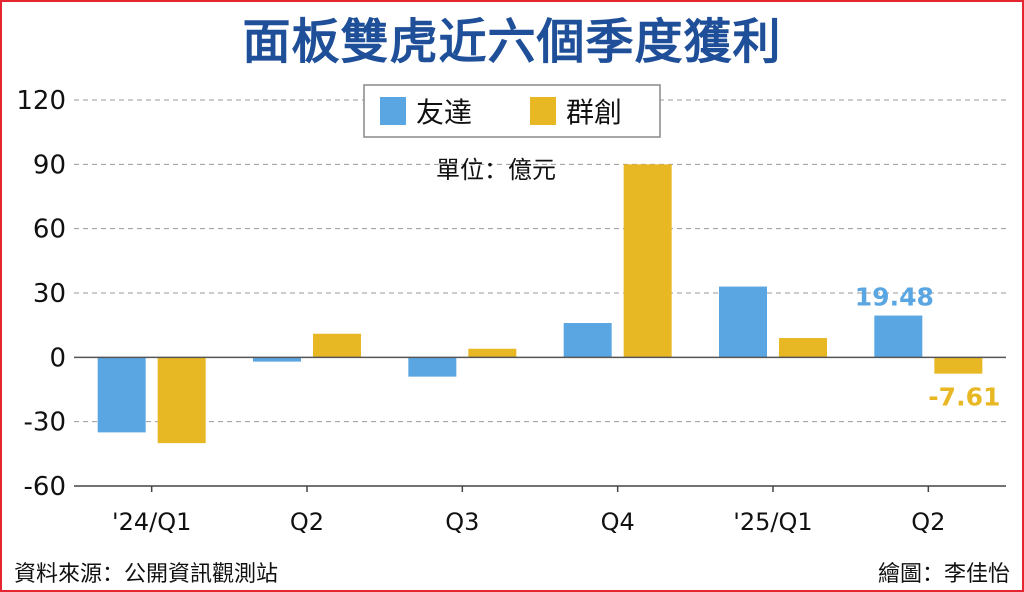 The width and height of the screenshot is (1024, 592). What do you see at coordinates (462, 522) in the screenshot?
I see `x-tick-label: Q3` at bounding box center [462, 522].